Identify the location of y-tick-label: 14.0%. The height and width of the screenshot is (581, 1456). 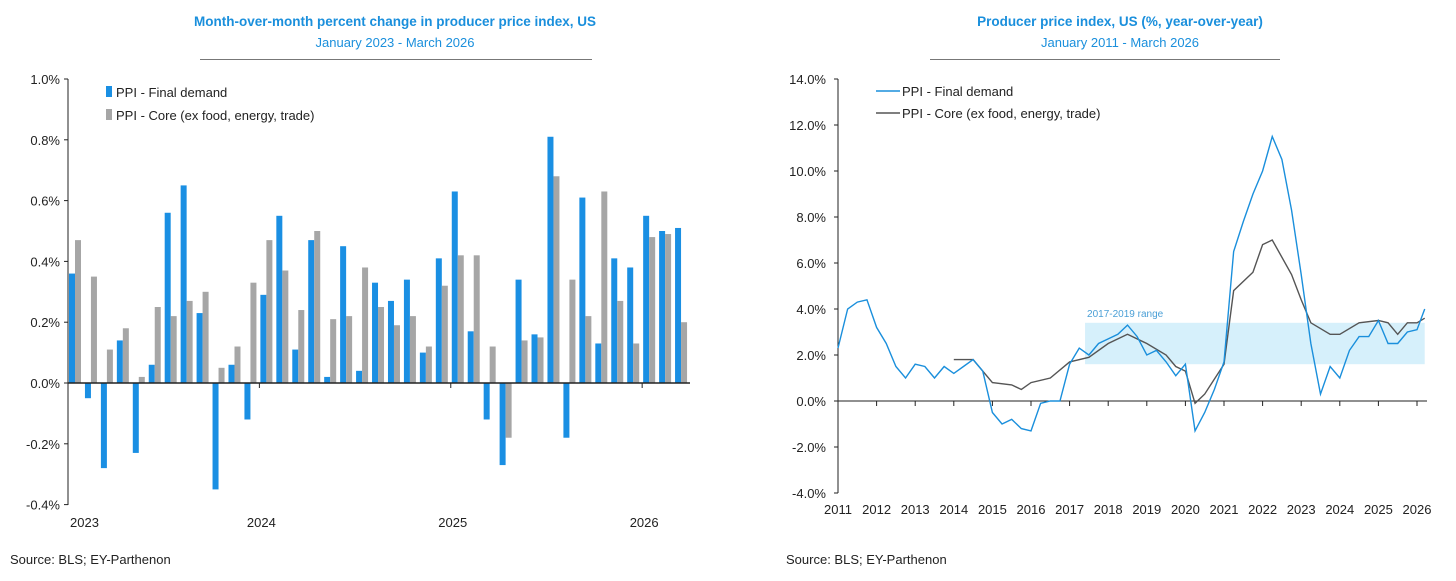
(807, 79).